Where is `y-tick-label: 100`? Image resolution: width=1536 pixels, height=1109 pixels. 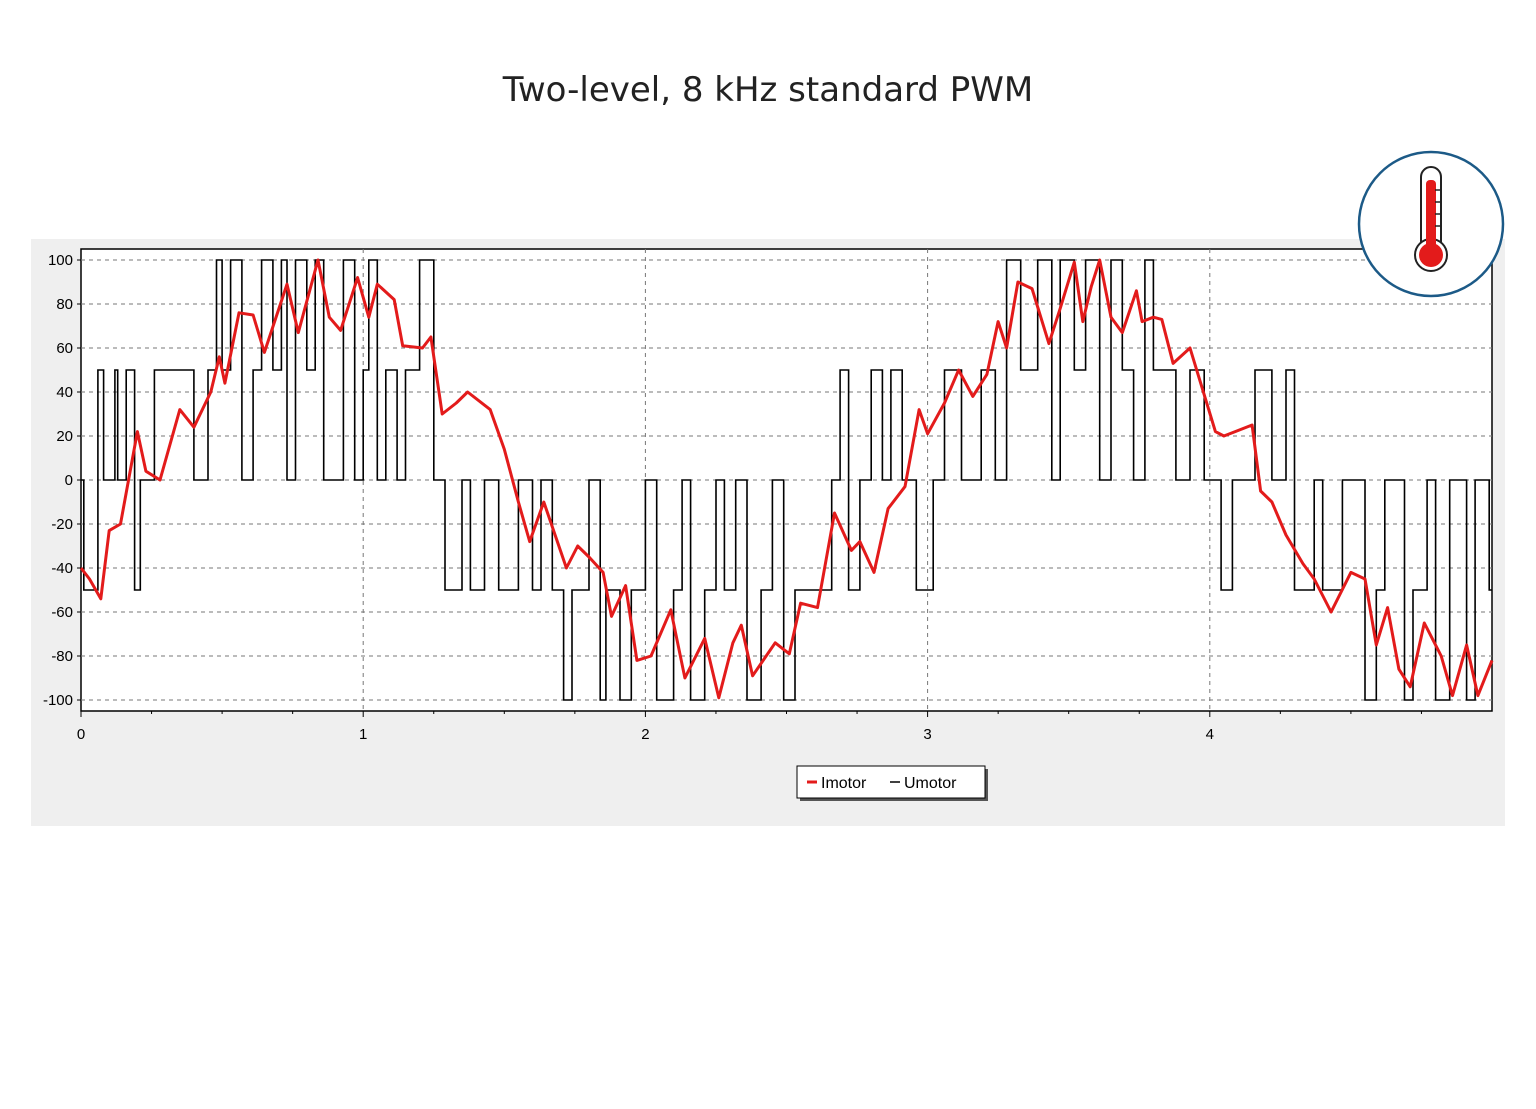 y-tick-label: 100 is located at coordinates (60, 260).